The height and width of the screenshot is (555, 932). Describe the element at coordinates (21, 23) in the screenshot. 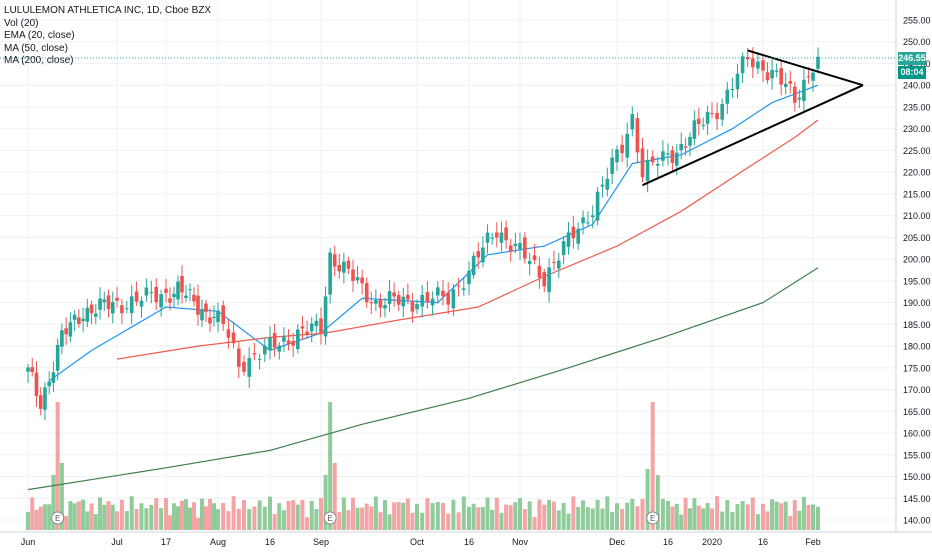

I see `legend-volume: Vol (20)` at that location.